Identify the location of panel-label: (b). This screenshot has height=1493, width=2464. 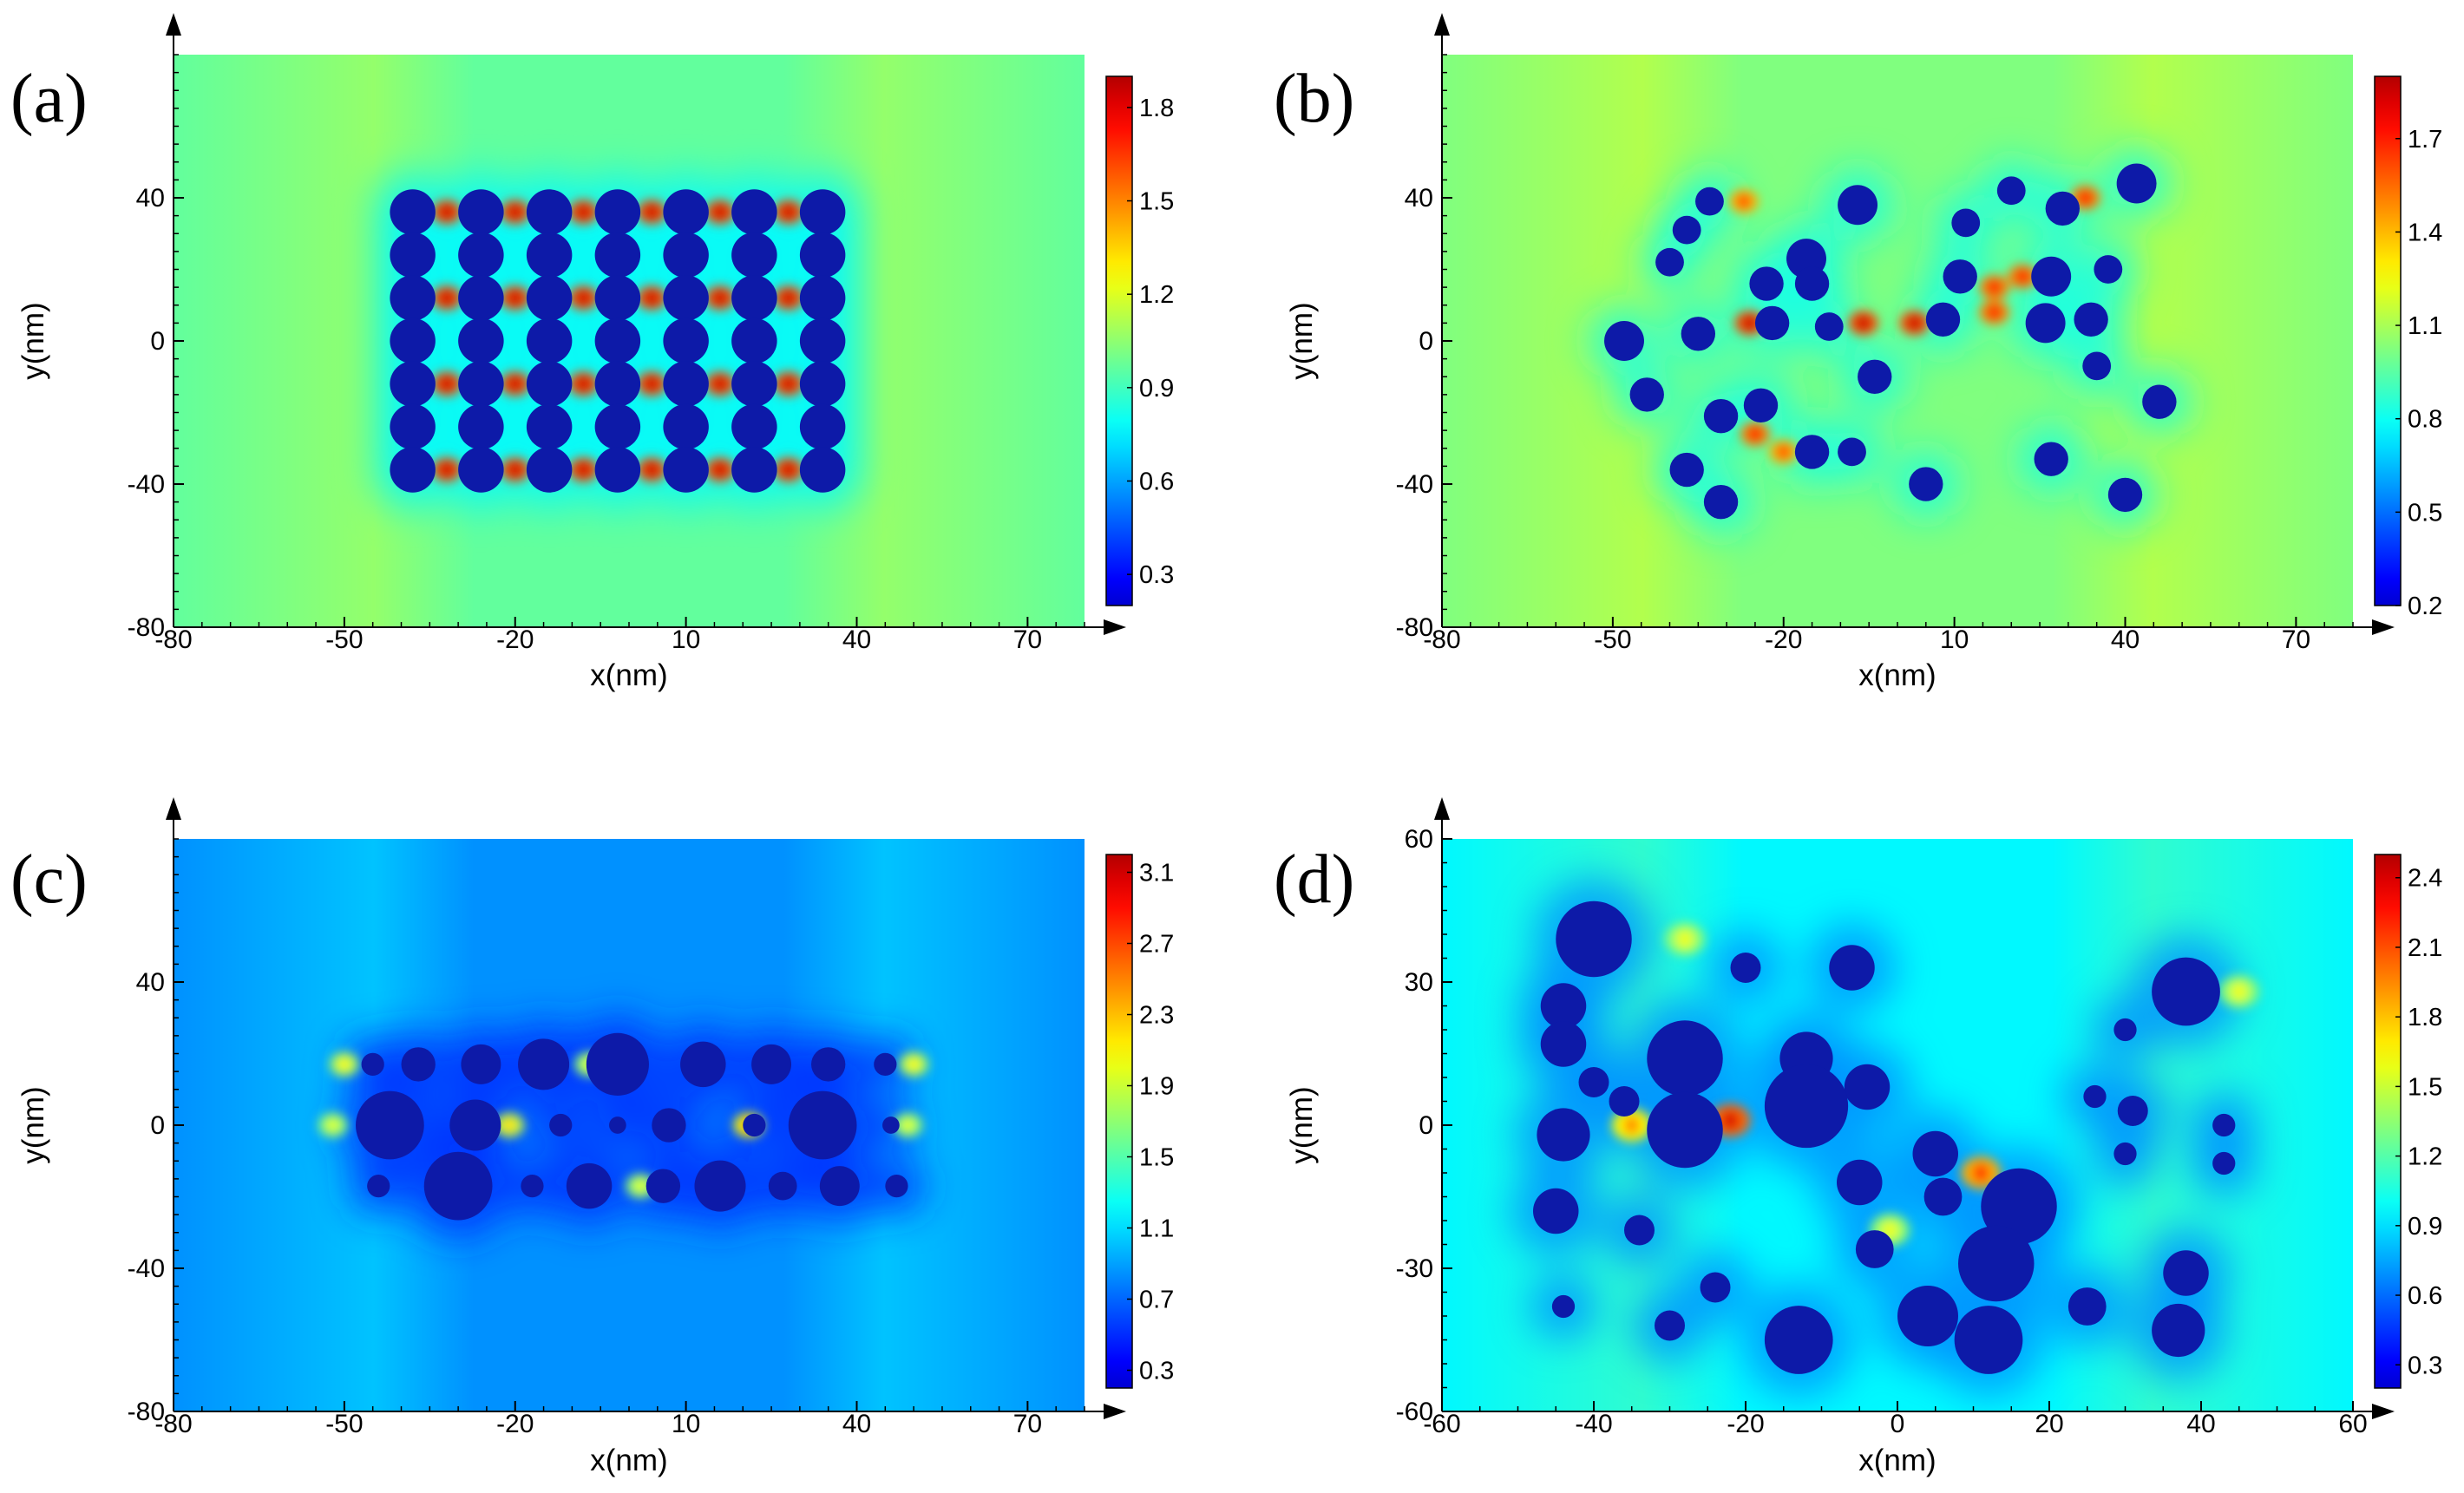
(1314, 99).